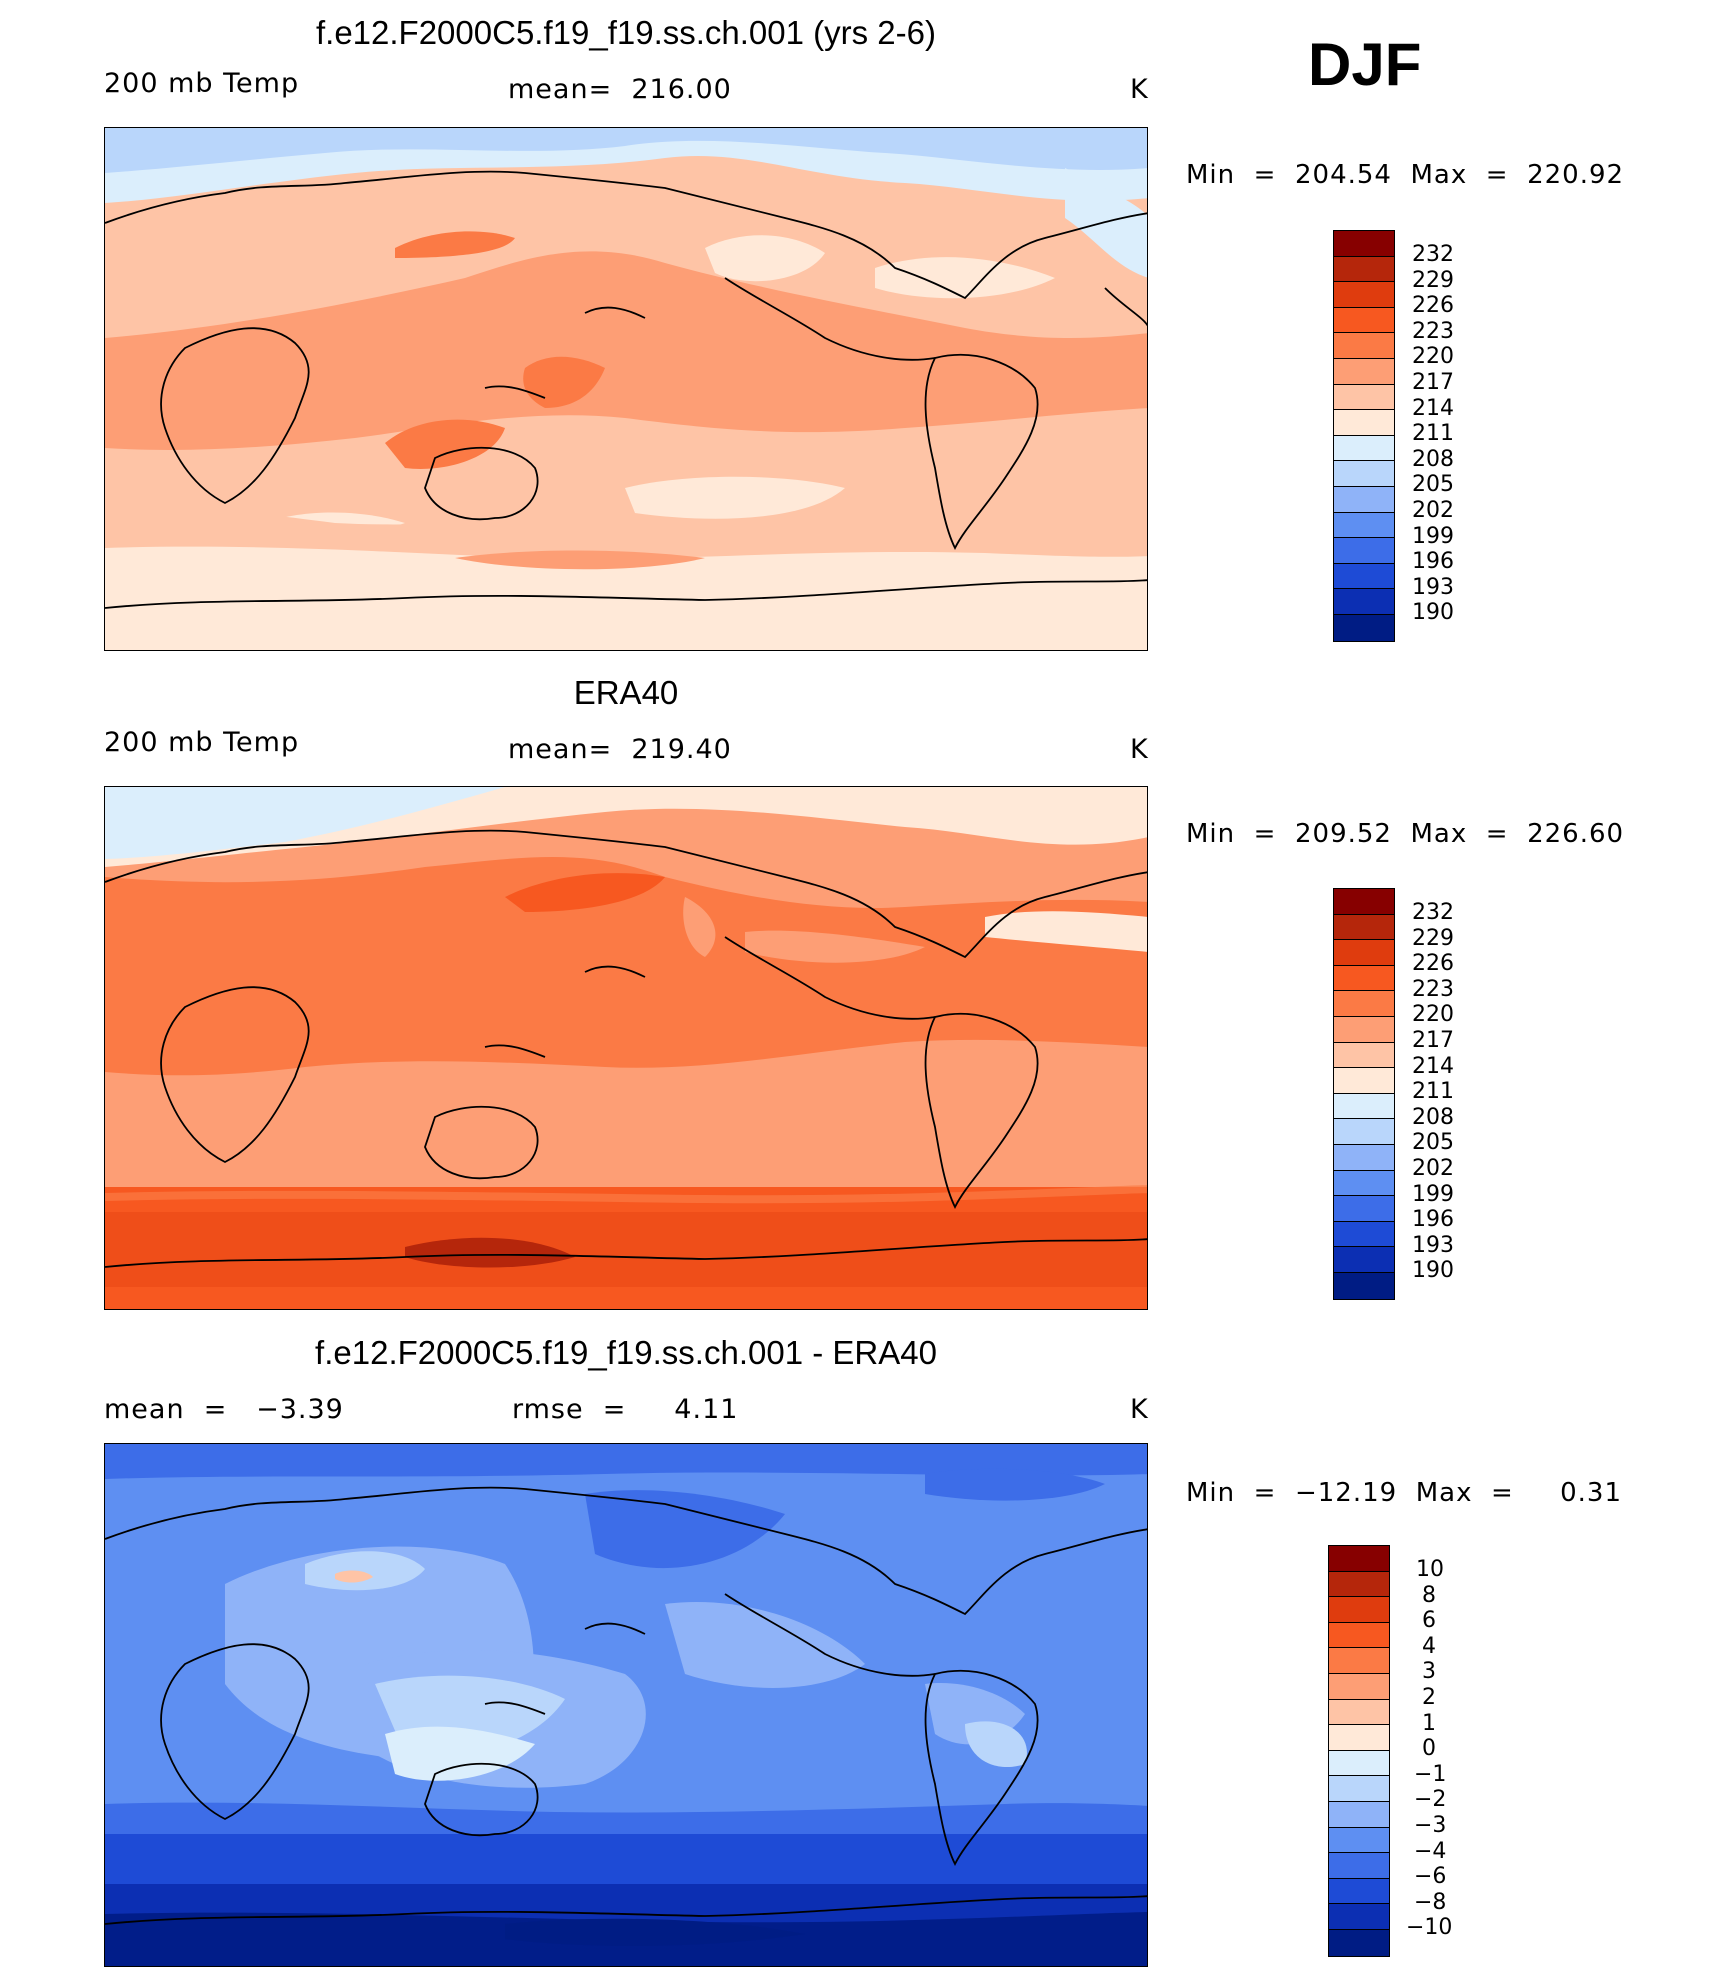  I want to click on colorbar-tick: −1, so click(1430, 1774).